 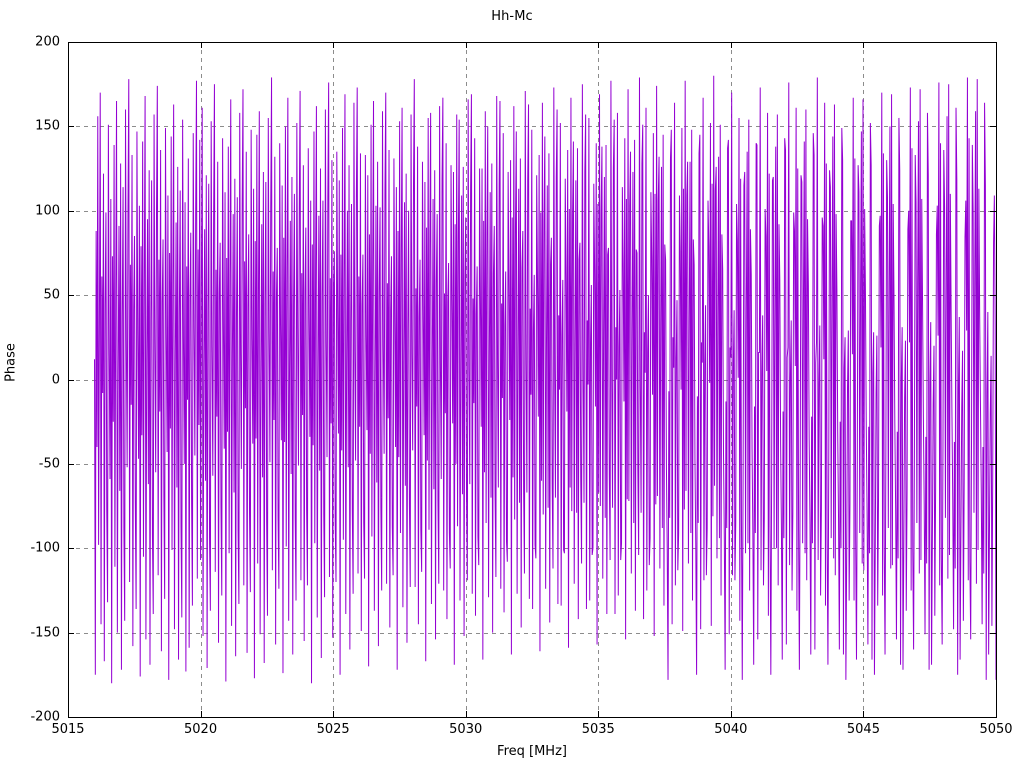 I want to click on chart-title: Hh-Mc, so click(x=512, y=16).